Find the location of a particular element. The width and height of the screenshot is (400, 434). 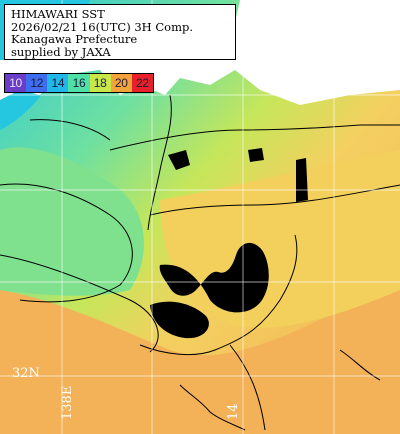

title-line-datetime: 2026/02/21 16(UTC) 3H Comp. is located at coordinates (102, 26).